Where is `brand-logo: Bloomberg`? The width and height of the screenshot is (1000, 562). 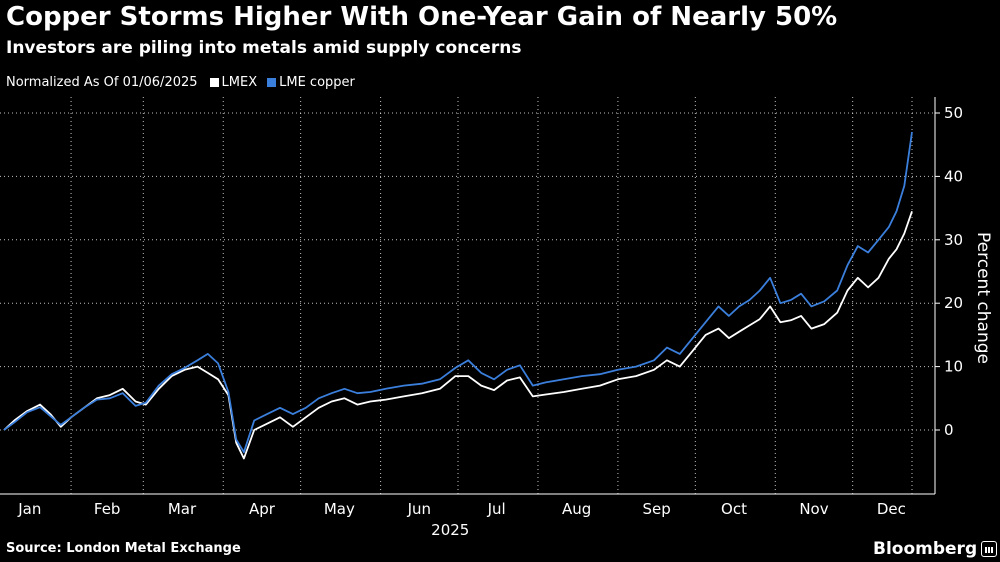
brand-logo: Bloomberg is located at coordinates (935, 549).